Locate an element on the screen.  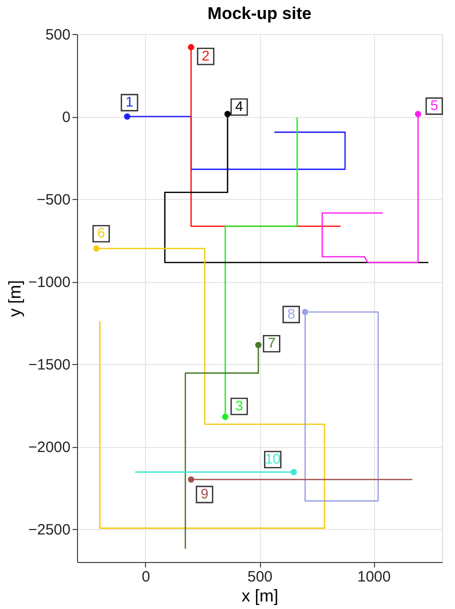
x-tick-label: 500 is located at coordinates (260, 577).